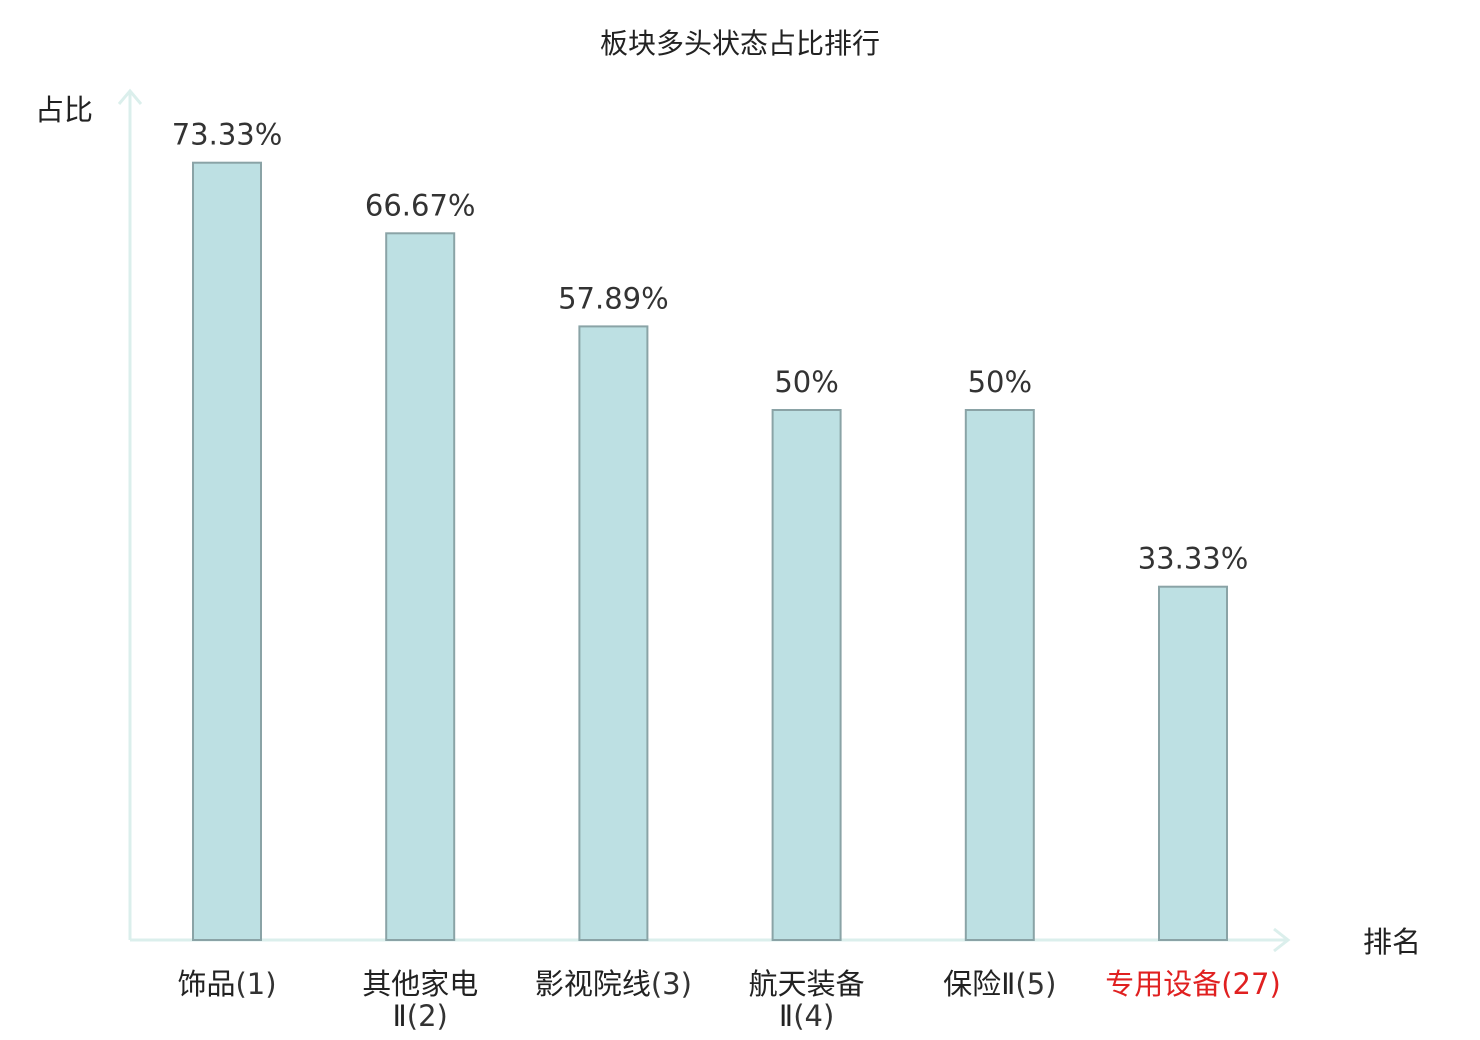 This screenshot has height=1040, width=1480. What do you see at coordinates (1282, 940) in the screenshot?
I see `x-axis-arrow` at bounding box center [1282, 940].